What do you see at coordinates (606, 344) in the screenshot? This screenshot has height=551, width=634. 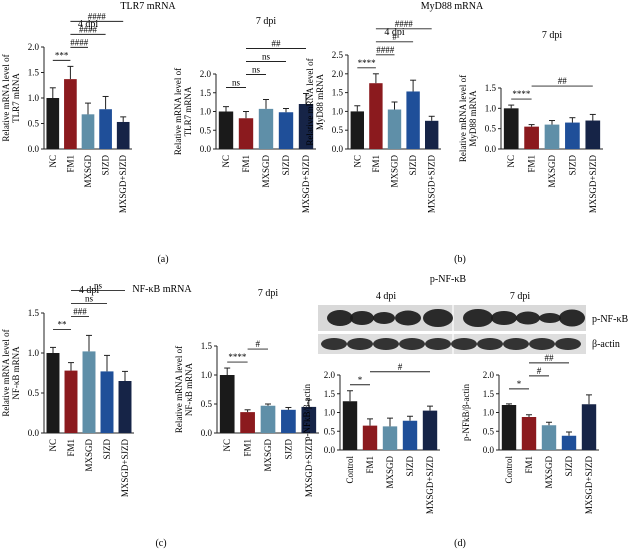 I see `blot-label-actin: β-actin` at bounding box center [606, 344].